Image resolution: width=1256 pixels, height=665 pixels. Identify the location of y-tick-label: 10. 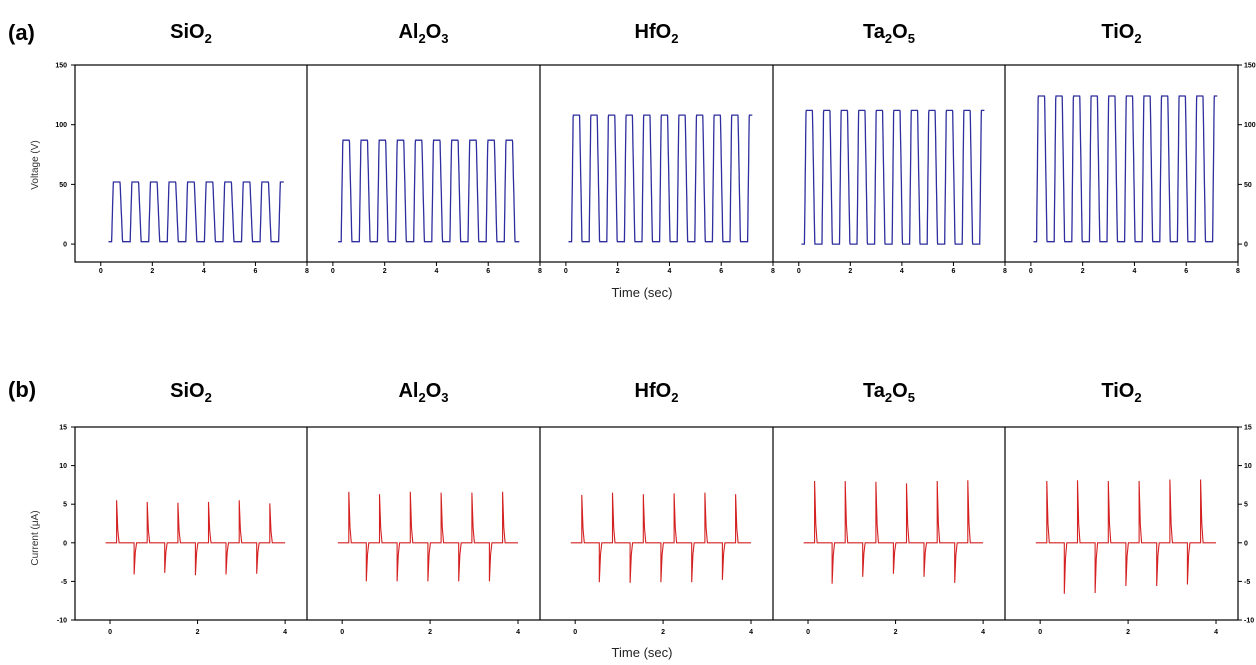
(63, 466).